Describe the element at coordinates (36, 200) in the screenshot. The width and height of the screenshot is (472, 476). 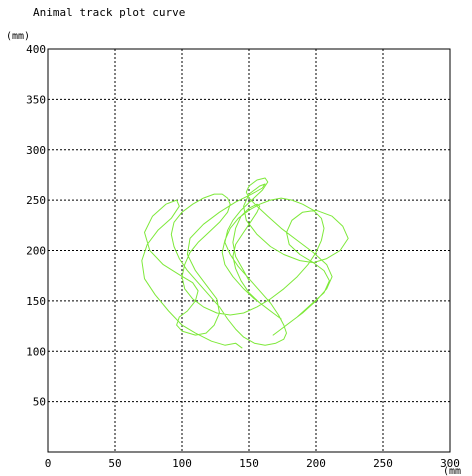
I see `y-tick-label: 250` at that location.